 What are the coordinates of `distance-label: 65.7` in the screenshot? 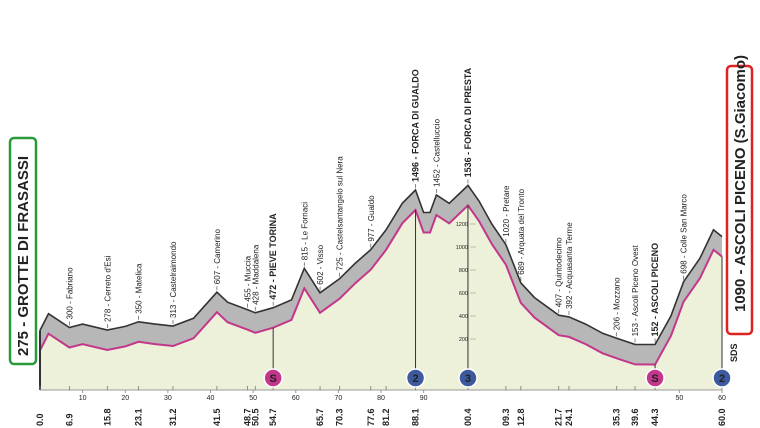 It's located at (320, 417).